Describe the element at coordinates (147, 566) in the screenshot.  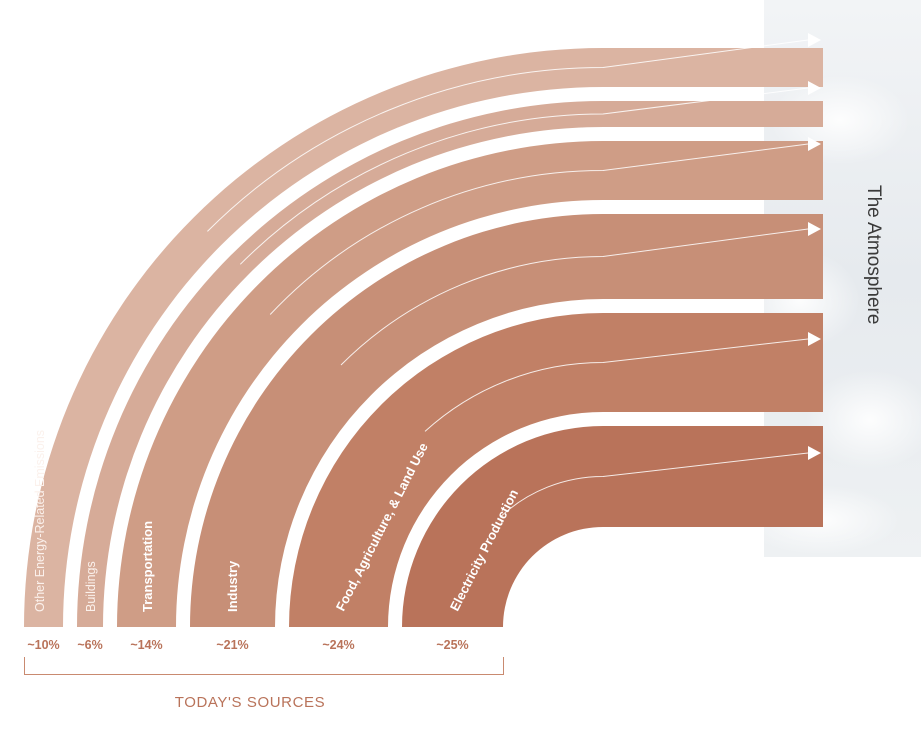
I see `band-label: Transportation` at that location.